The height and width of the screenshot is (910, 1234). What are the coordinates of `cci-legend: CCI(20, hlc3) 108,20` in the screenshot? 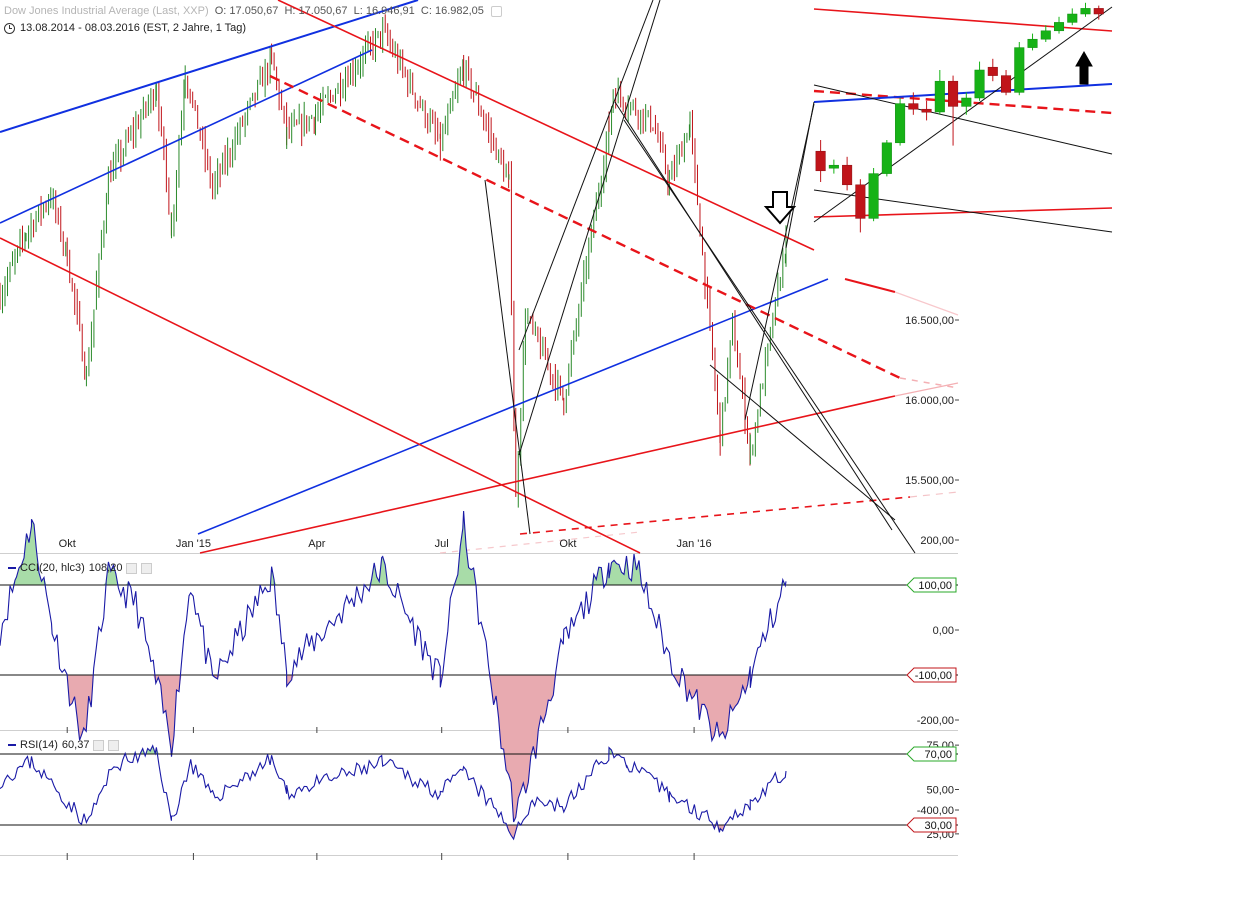 It's located at (80, 568).